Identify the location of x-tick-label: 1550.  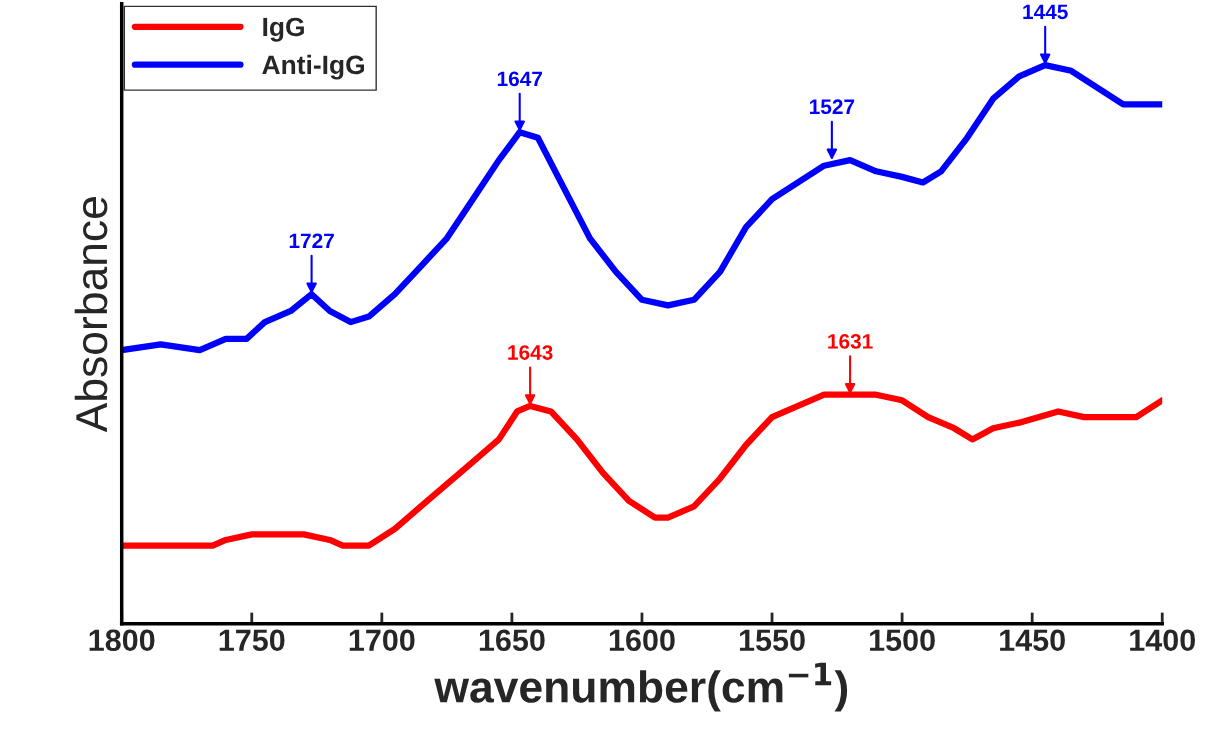
(772, 640).